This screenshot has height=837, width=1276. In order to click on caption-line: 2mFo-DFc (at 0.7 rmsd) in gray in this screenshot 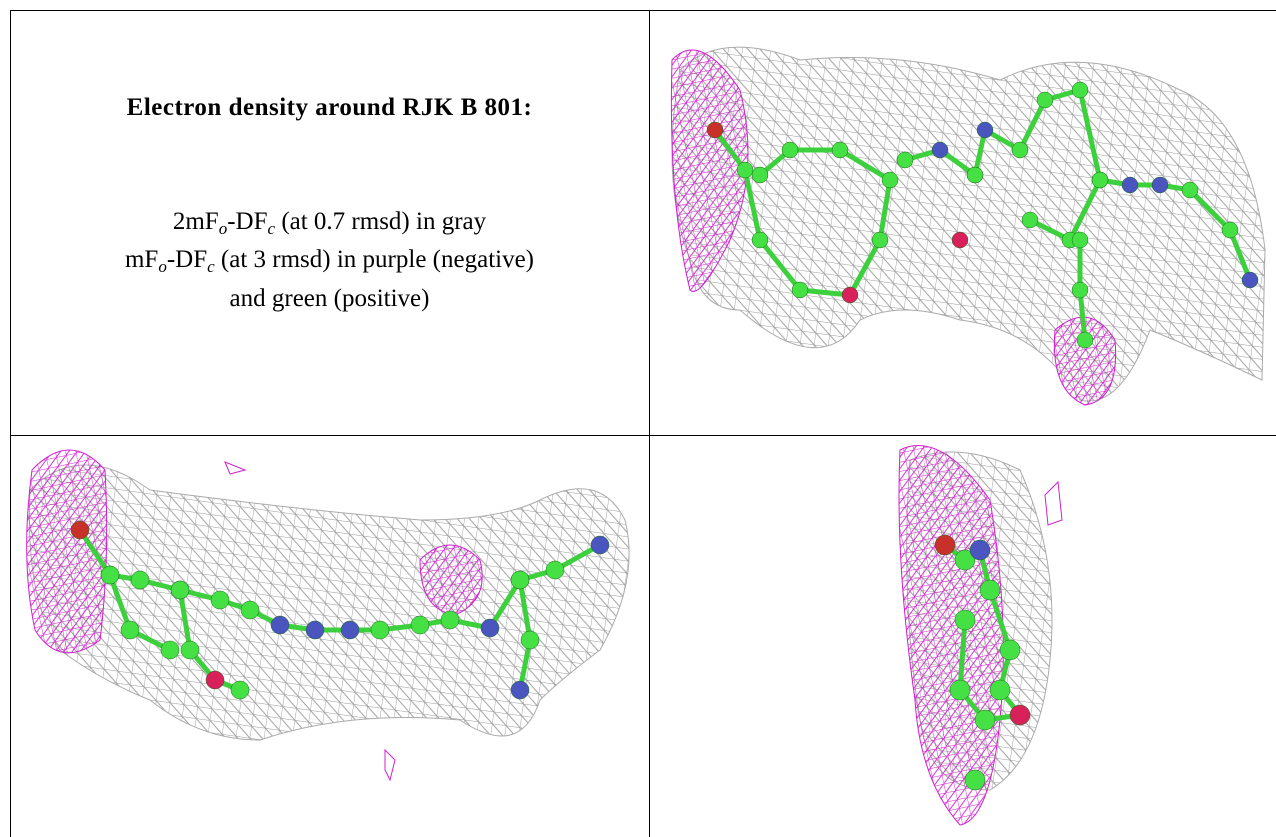, I will do `click(329, 223)`.